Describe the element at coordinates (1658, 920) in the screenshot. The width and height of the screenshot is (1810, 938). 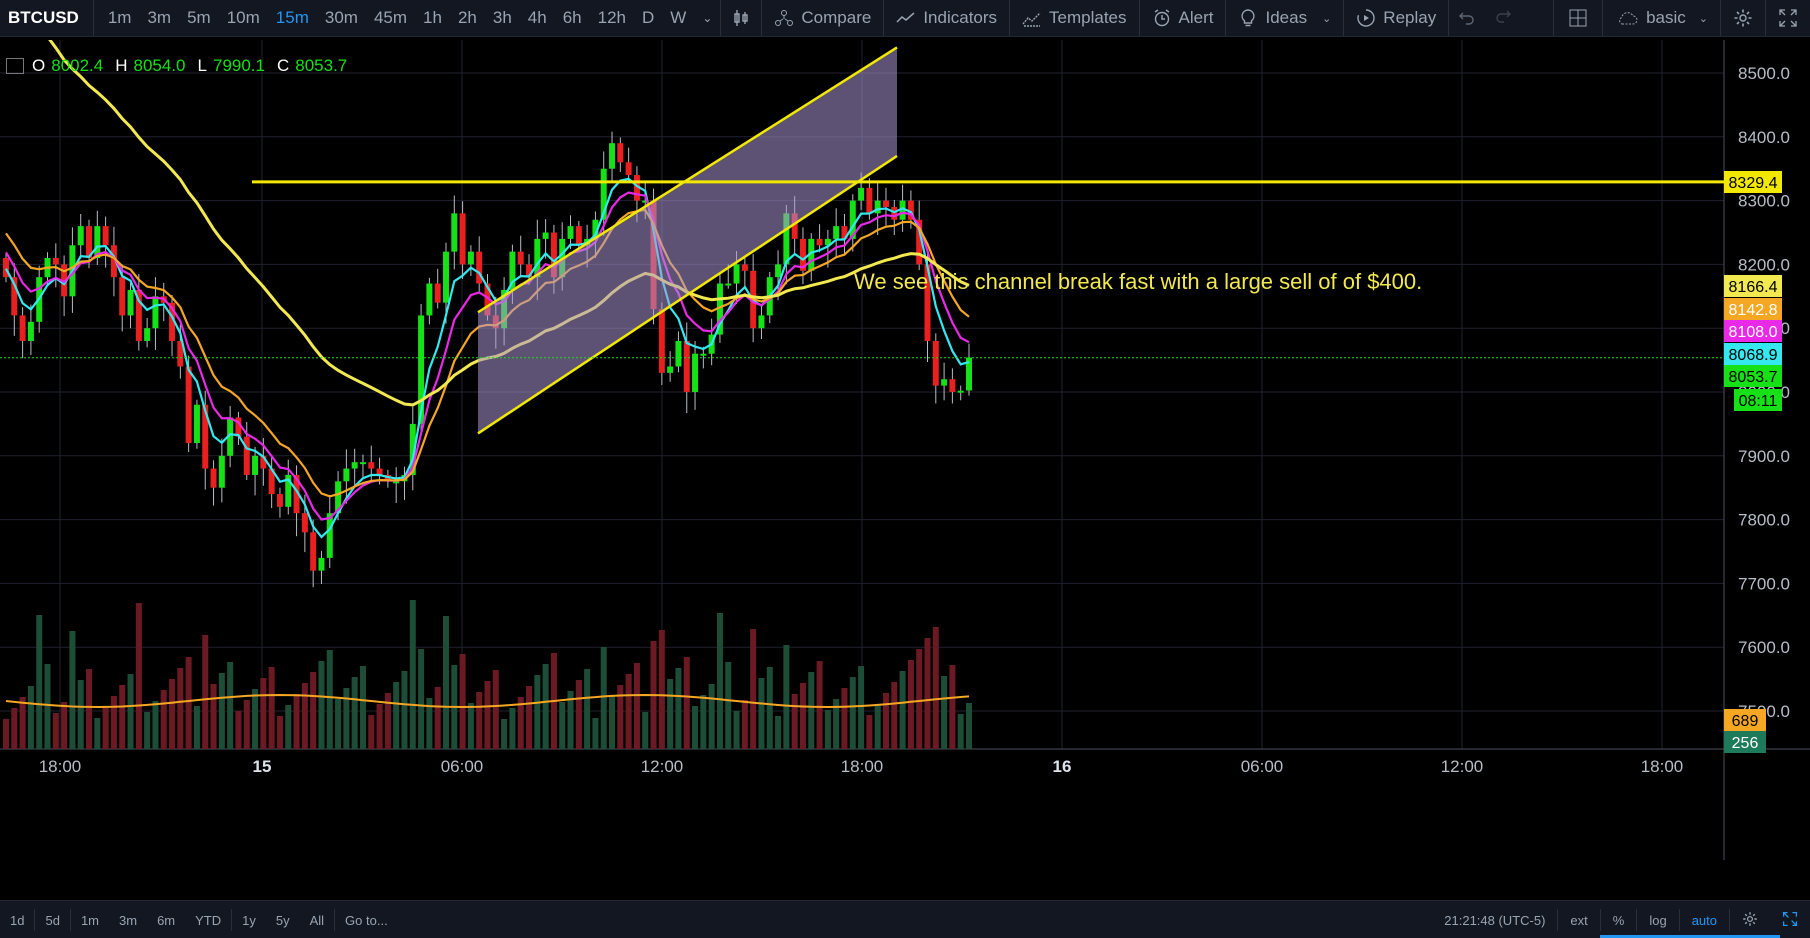
I see `log-toggle: log` at that location.